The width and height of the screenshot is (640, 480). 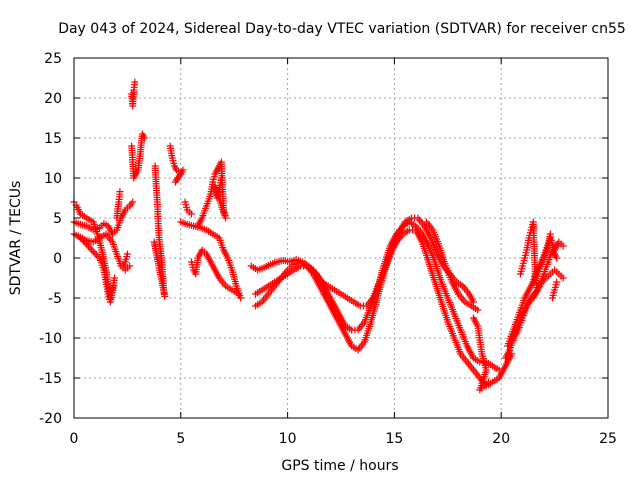 What do you see at coordinates (16, 238) in the screenshot?
I see `y-axis-label: SDTVAR / TECUs` at bounding box center [16, 238].